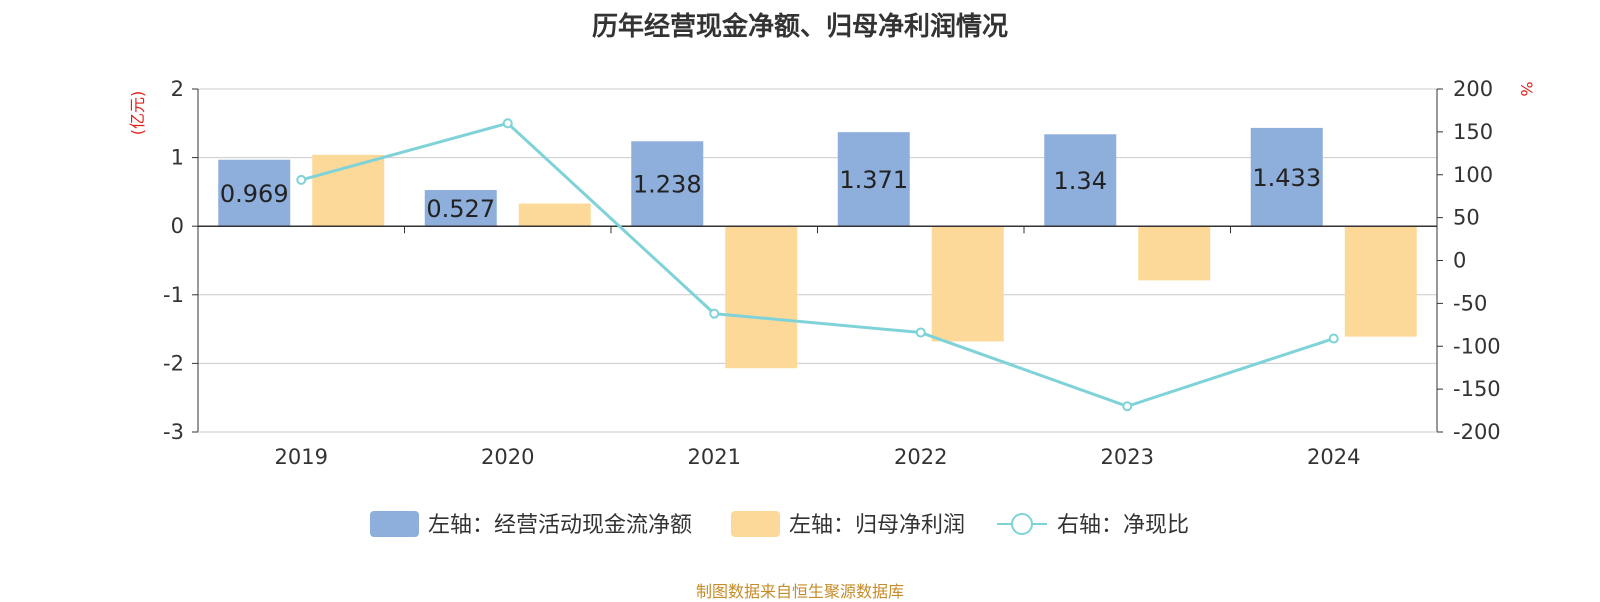 This screenshot has height=602, width=1600. Describe the element at coordinates (177, 158) in the screenshot. I see `left-tick-label: 1` at that location.